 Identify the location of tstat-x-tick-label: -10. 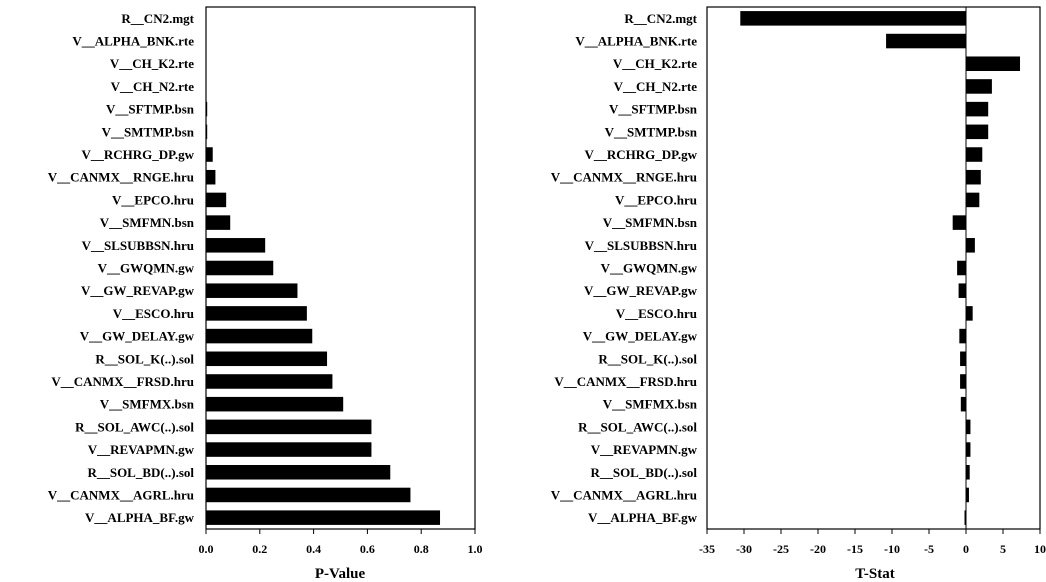
(892, 549).